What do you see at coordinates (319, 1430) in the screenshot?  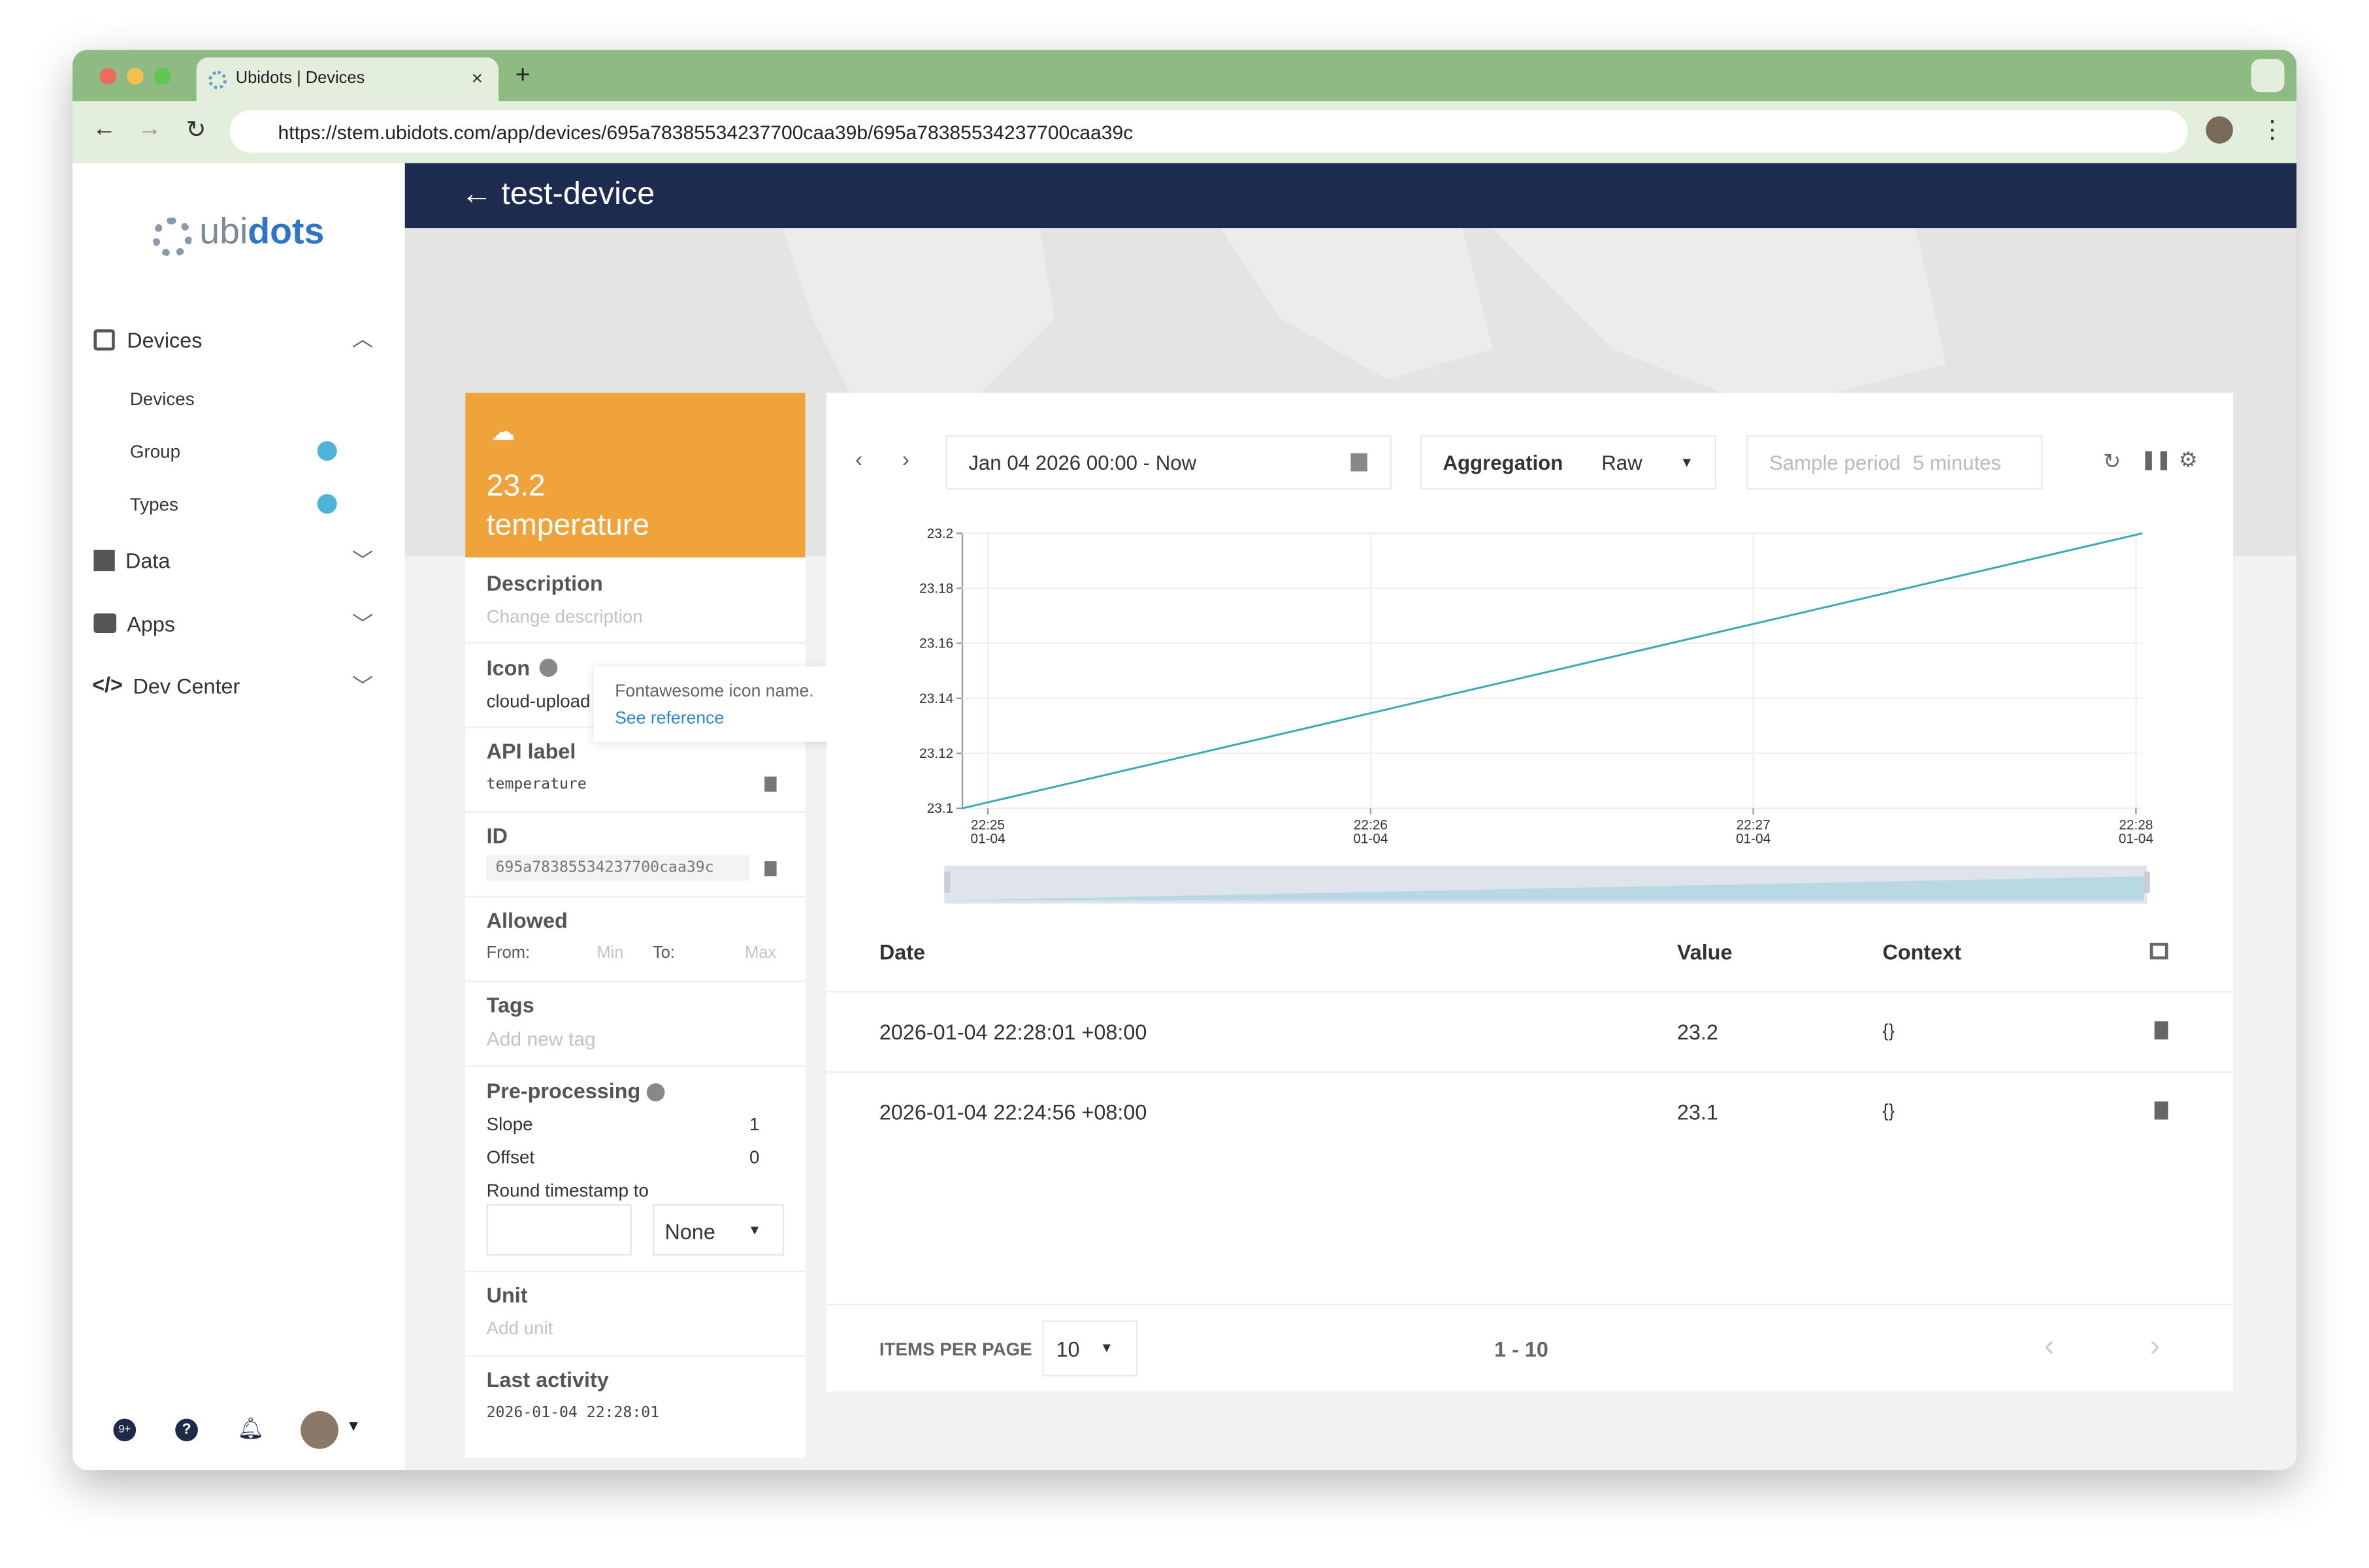 I see `user-avatar` at bounding box center [319, 1430].